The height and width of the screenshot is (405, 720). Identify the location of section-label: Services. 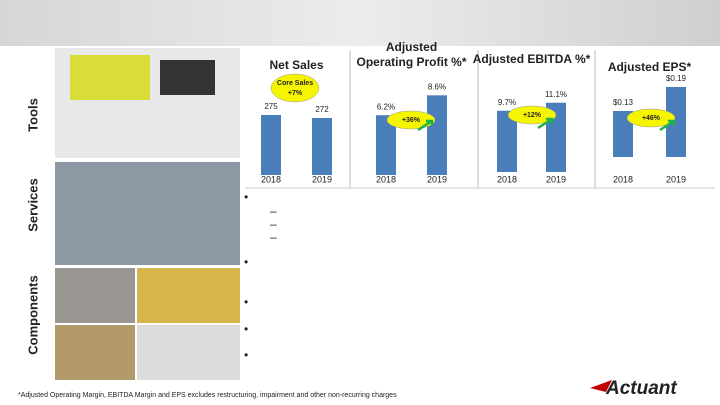
(32, 205).